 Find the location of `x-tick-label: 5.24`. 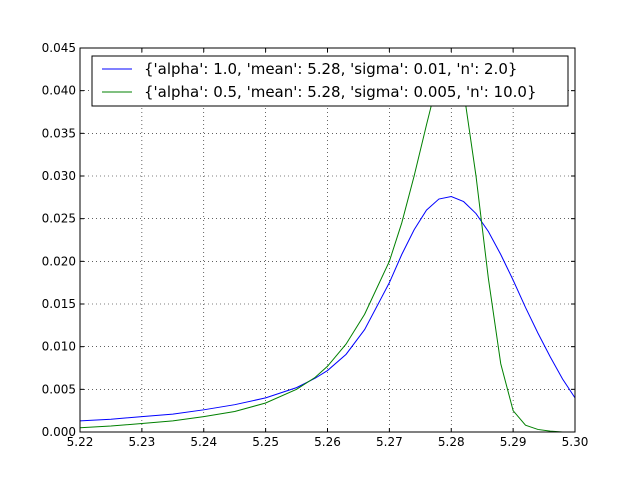

x-tick-label: 5.24 is located at coordinates (203, 442).